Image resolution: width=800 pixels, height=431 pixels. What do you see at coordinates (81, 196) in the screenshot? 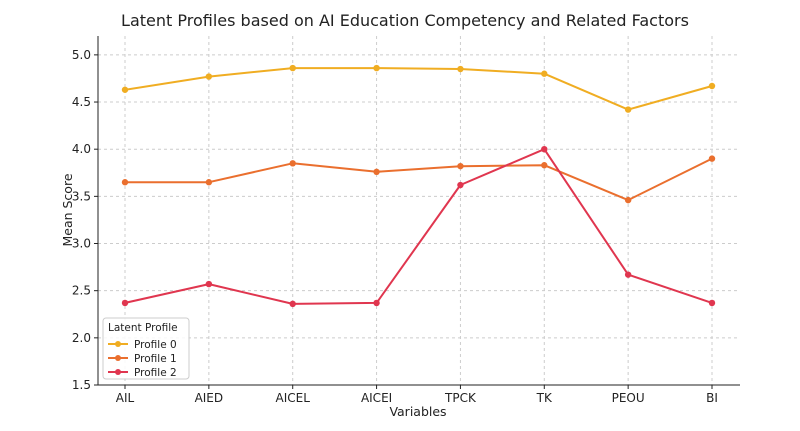
I see `y-tick-label: 3.5` at bounding box center [81, 196].